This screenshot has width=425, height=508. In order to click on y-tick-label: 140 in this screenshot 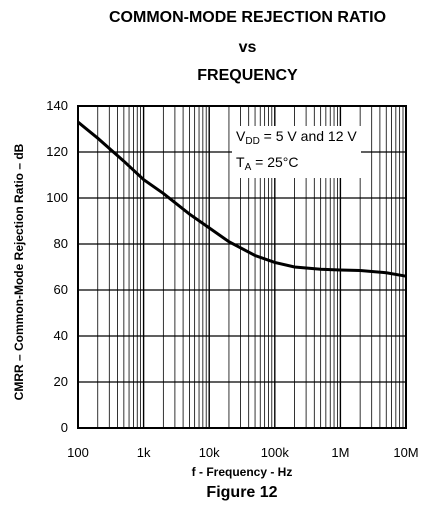, I will do `click(57, 105)`.